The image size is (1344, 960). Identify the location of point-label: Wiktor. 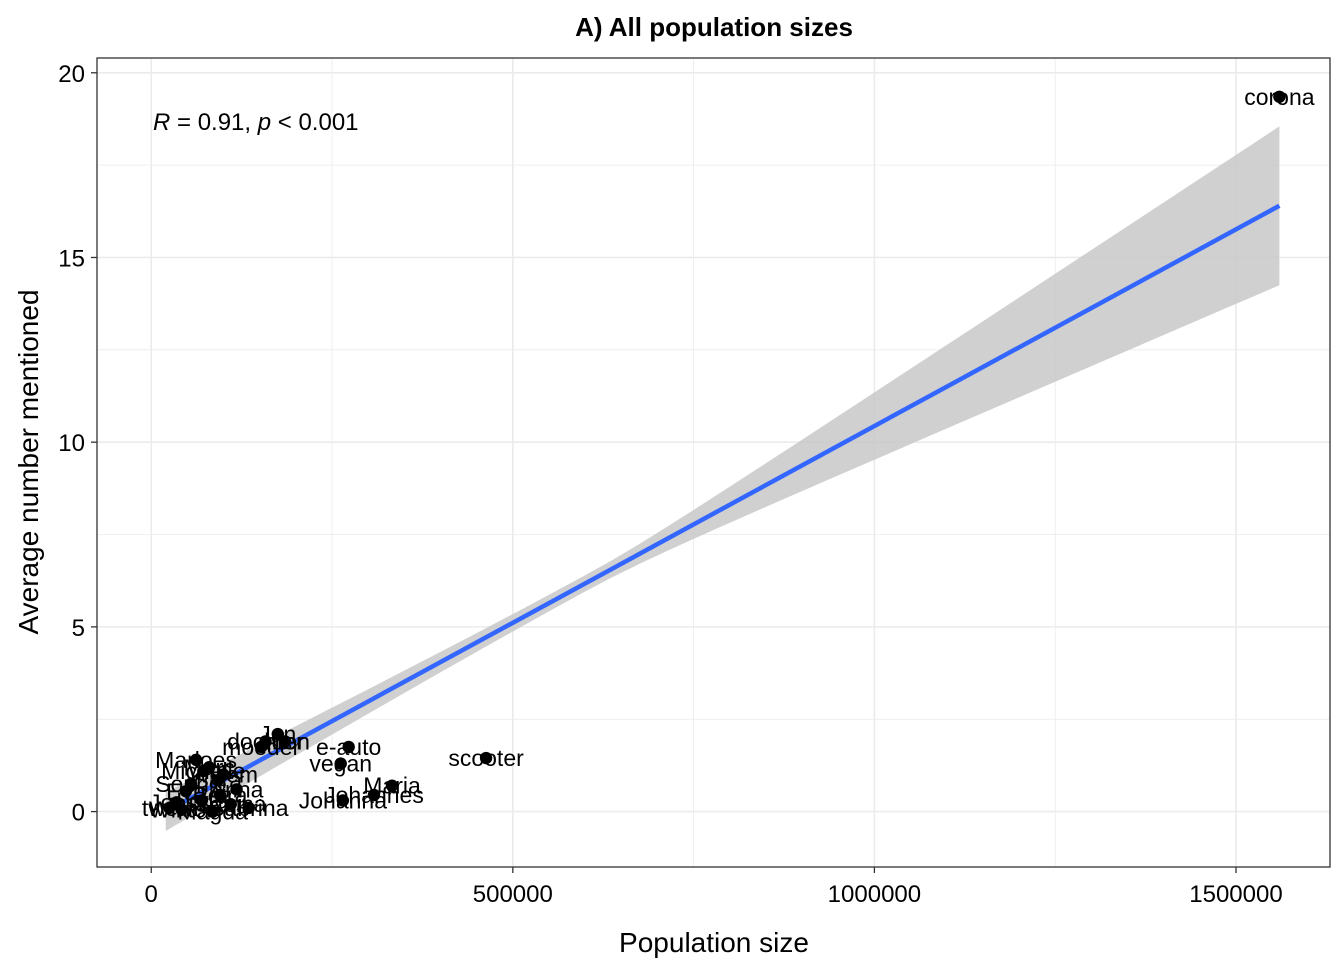
(182, 810).